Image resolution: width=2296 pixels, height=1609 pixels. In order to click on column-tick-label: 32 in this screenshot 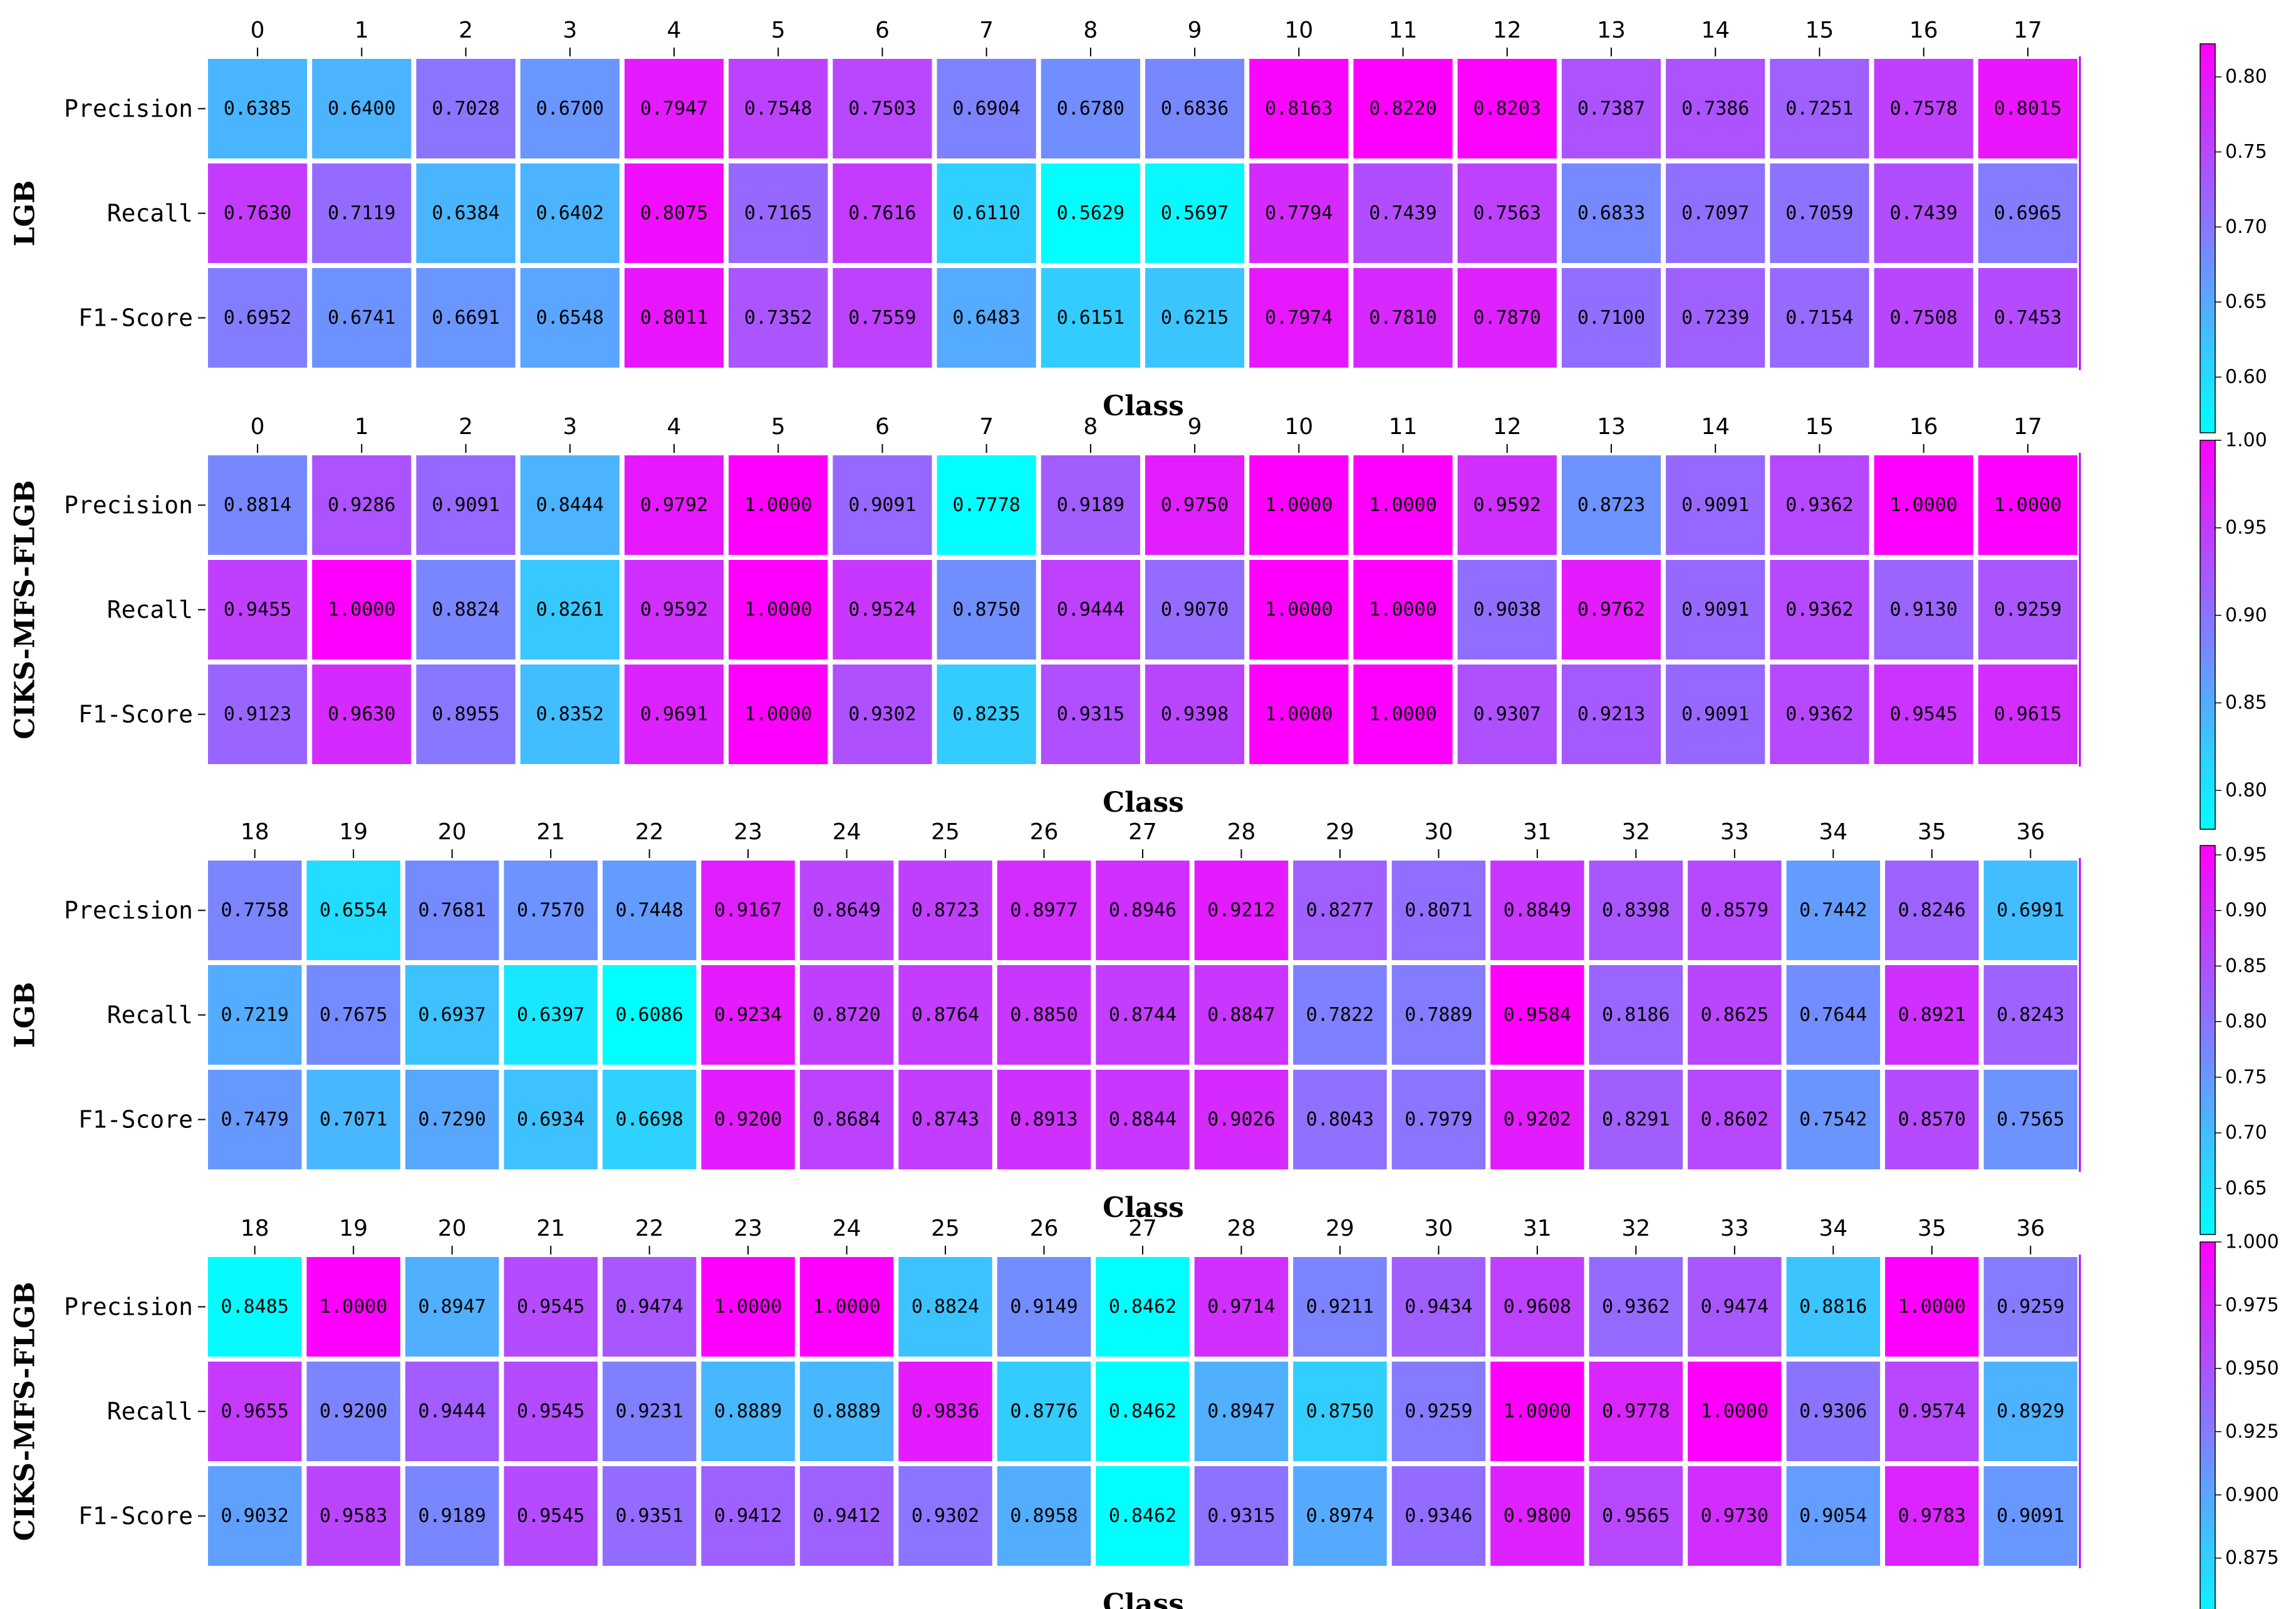, I will do `click(1635, 1228)`.